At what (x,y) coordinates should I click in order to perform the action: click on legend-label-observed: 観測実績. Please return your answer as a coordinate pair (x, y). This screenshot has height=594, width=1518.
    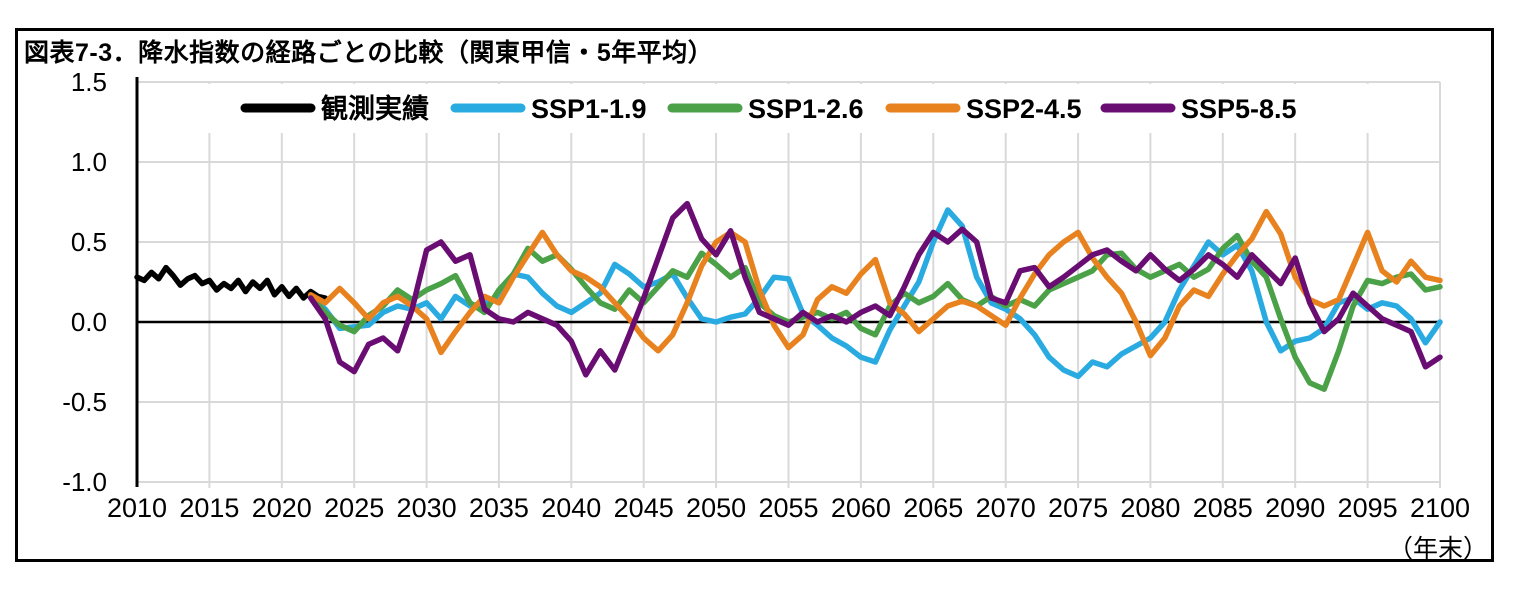
    Looking at the image, I should click on (375, 108).